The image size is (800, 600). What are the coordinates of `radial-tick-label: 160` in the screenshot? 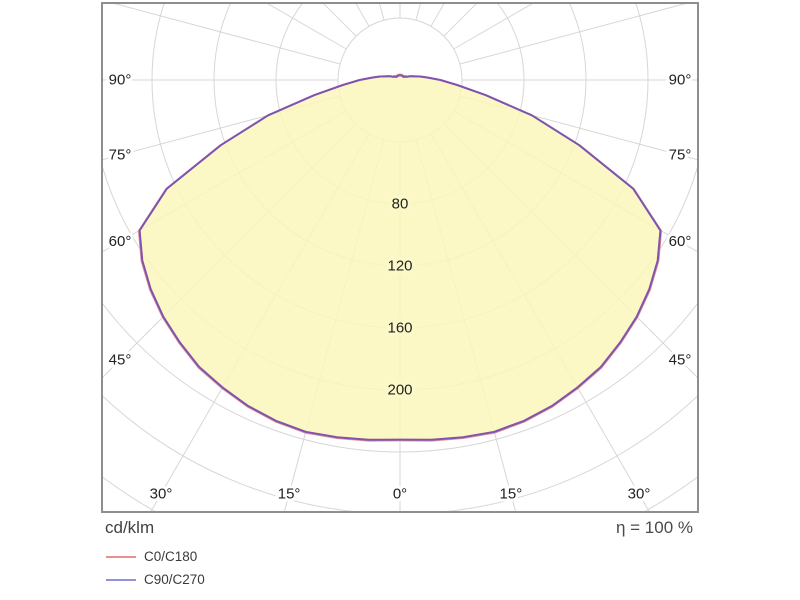 It's located at (399, 328).